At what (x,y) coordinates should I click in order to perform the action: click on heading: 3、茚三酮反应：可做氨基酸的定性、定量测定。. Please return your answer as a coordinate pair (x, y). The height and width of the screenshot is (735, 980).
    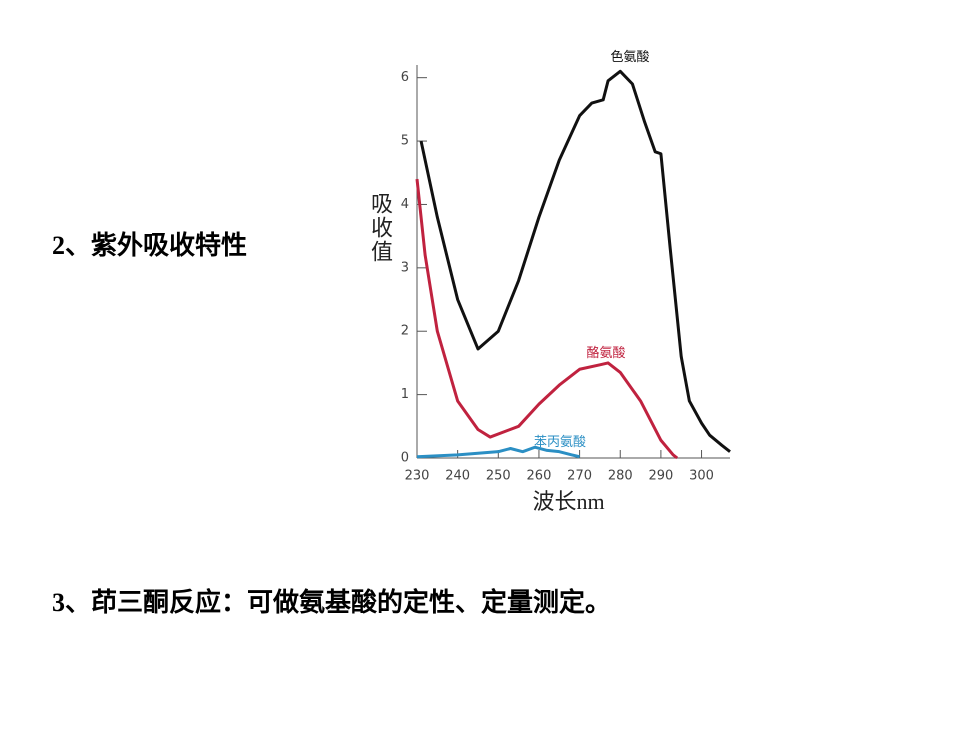
    Looking at the image, I should click on (331, 602).